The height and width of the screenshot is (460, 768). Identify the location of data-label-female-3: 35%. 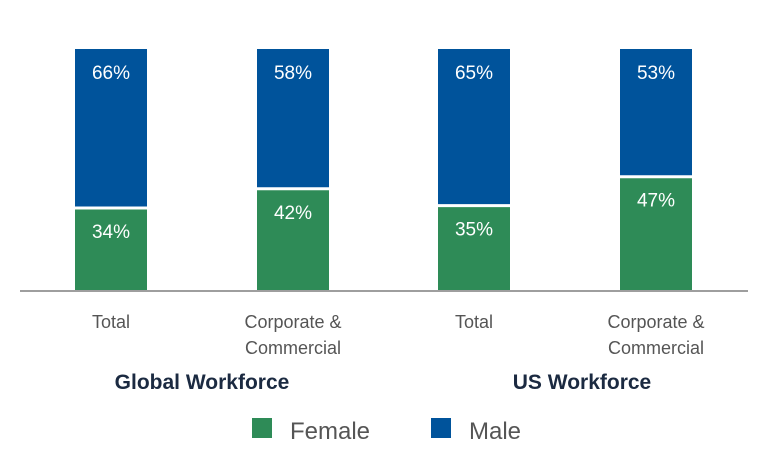
(474, 230).